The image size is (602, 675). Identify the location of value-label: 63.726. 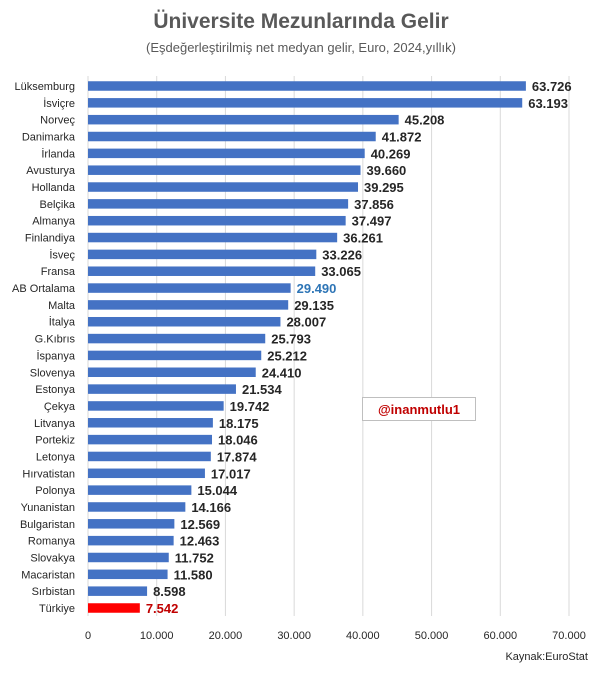
(552, 86).